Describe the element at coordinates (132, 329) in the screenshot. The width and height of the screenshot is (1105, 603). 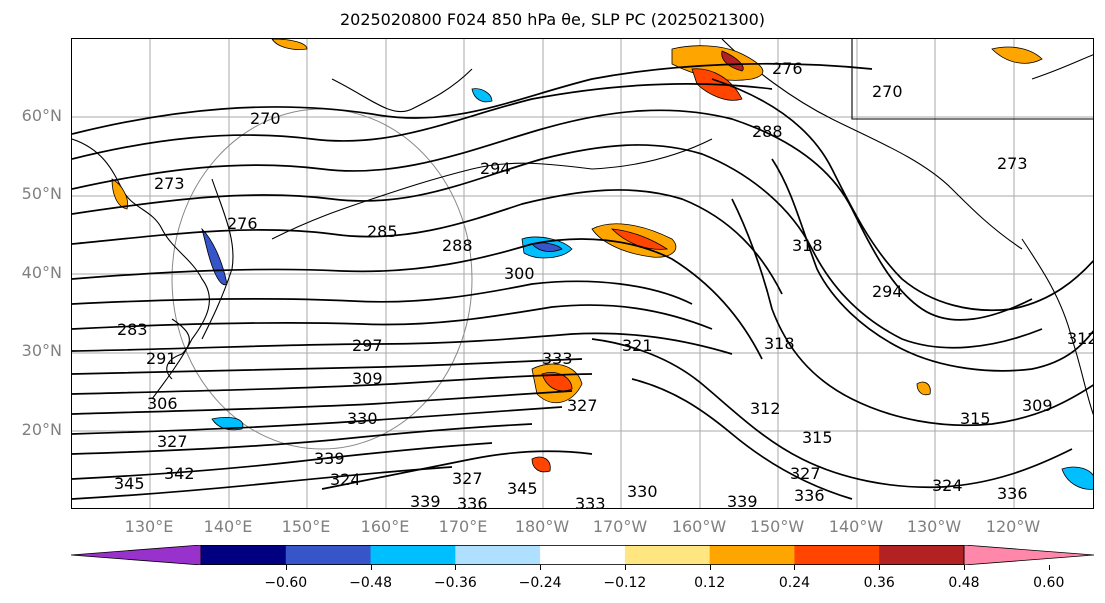
I see `contour-label: 283` at that location.